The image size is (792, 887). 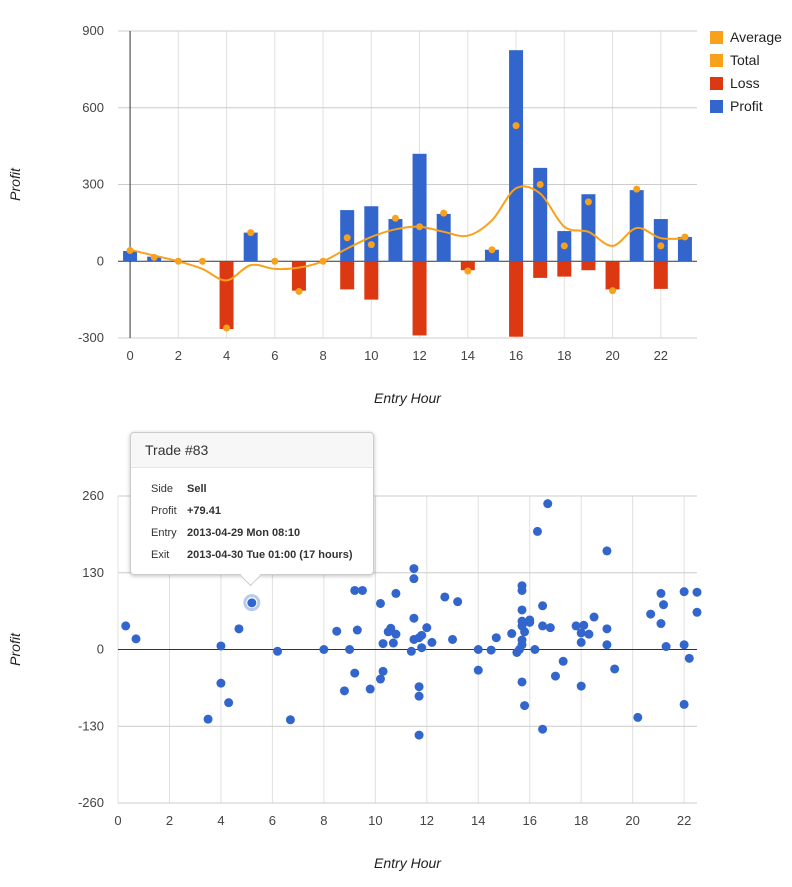 I want to click on chart2-x-tick-label: 20, so click(x=632, y=820).